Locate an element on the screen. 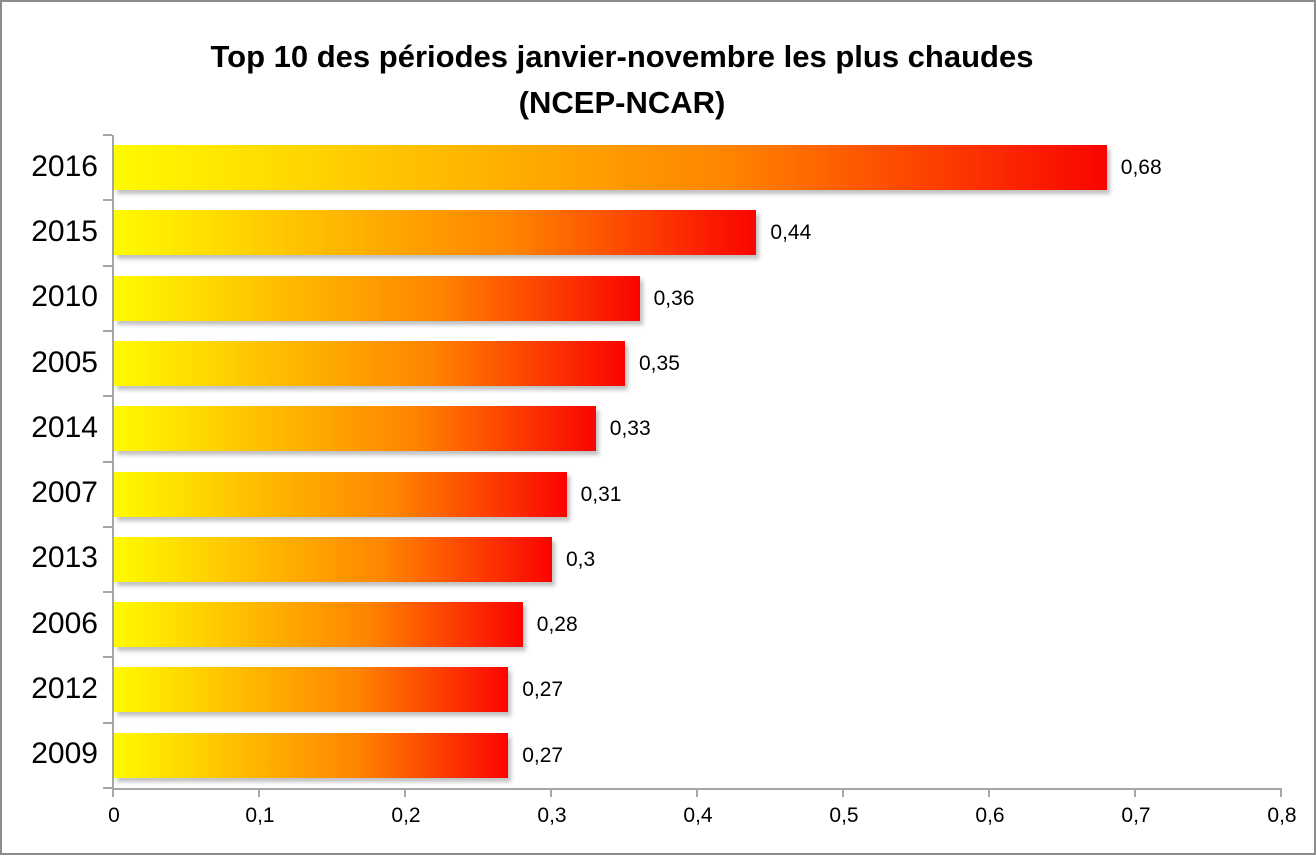  value-label: 0,35 is located at coordinates (659, 363).